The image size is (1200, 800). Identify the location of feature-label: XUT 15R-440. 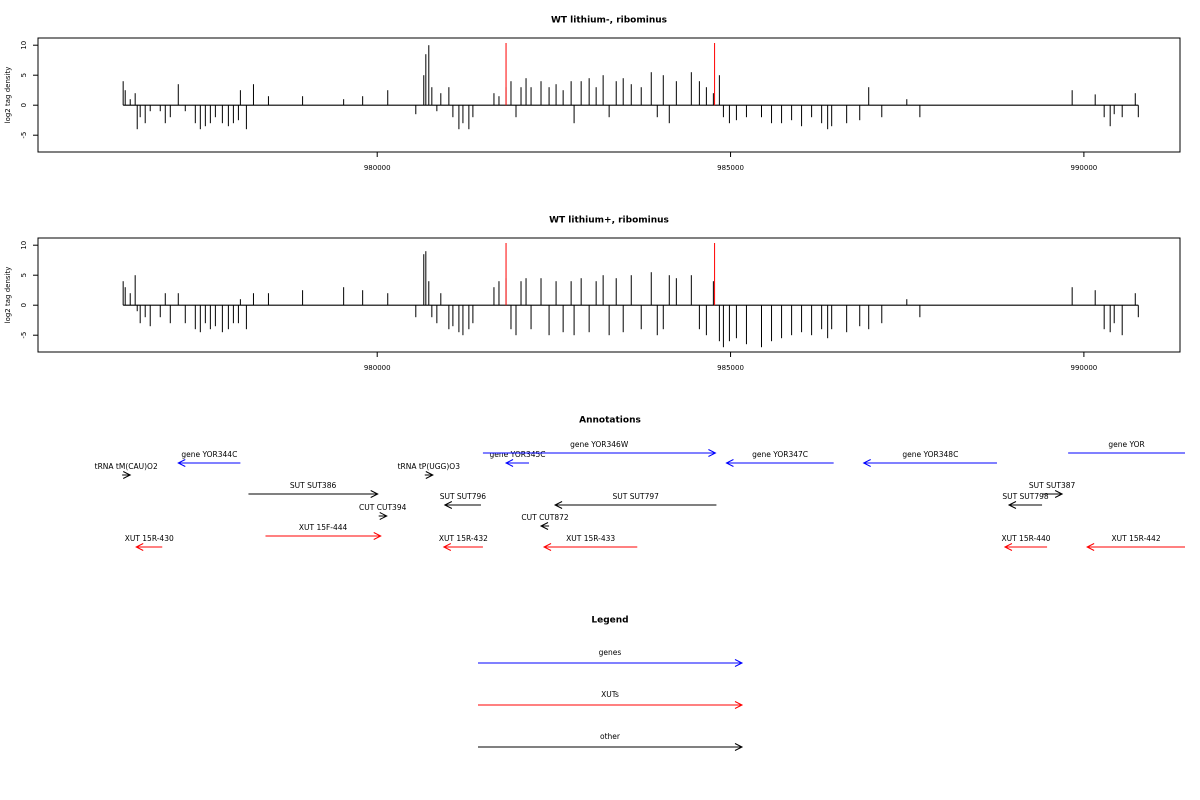
(1025, 538).